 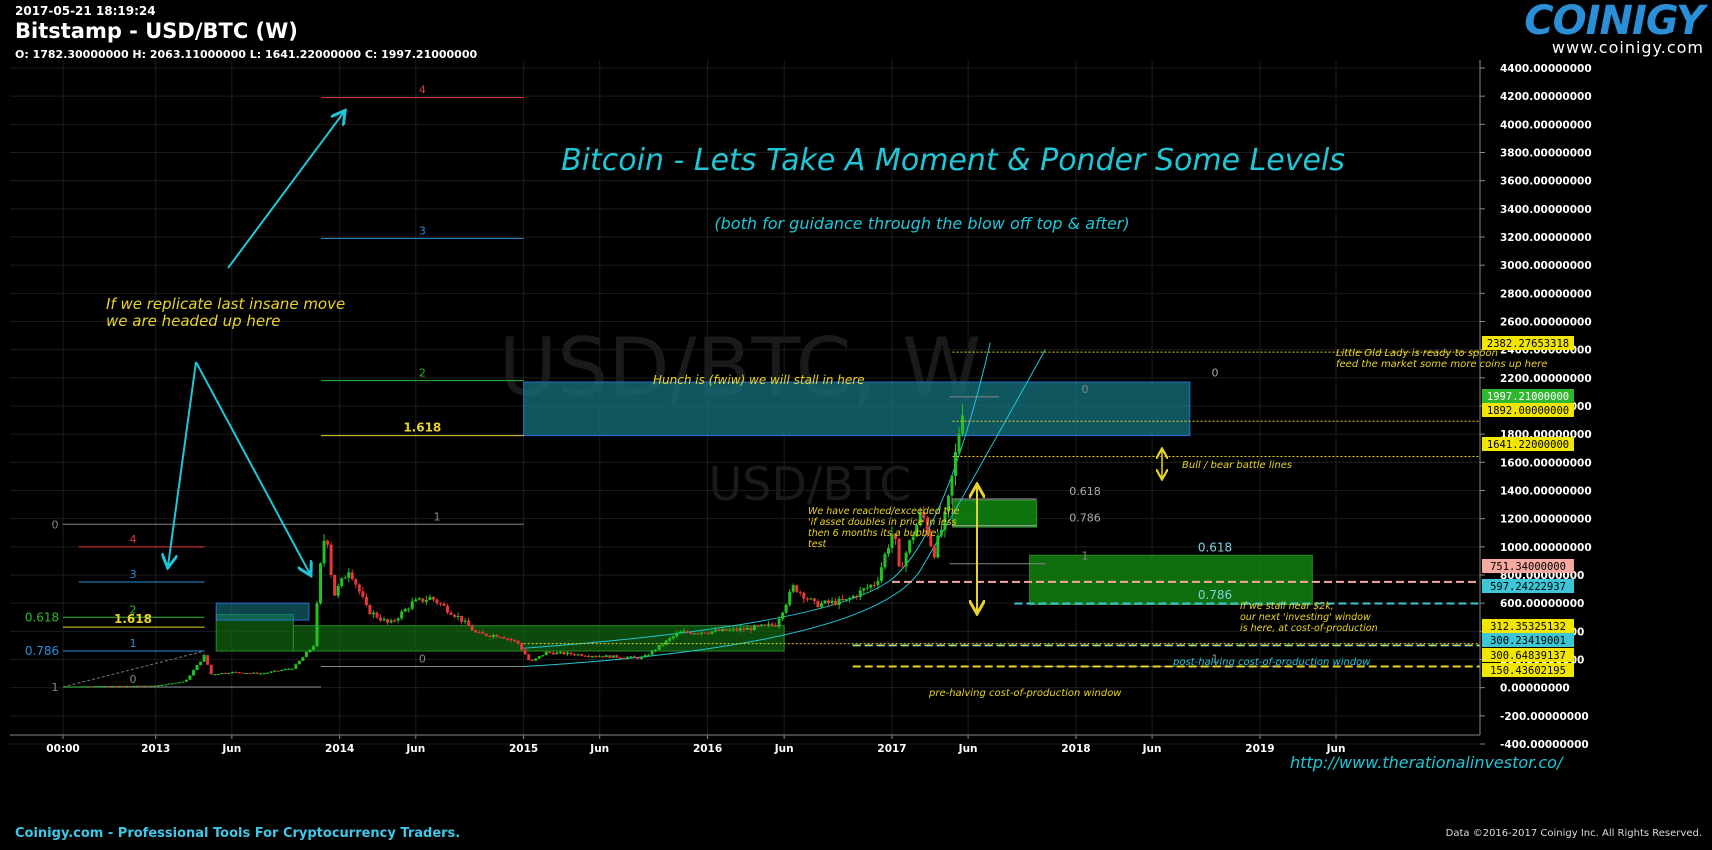 What do you see at coordinates (1271, 662) in the screenshot?
I see `note-post-halving: post-halving cost-of-production window` at bounding box center [1271, 662].